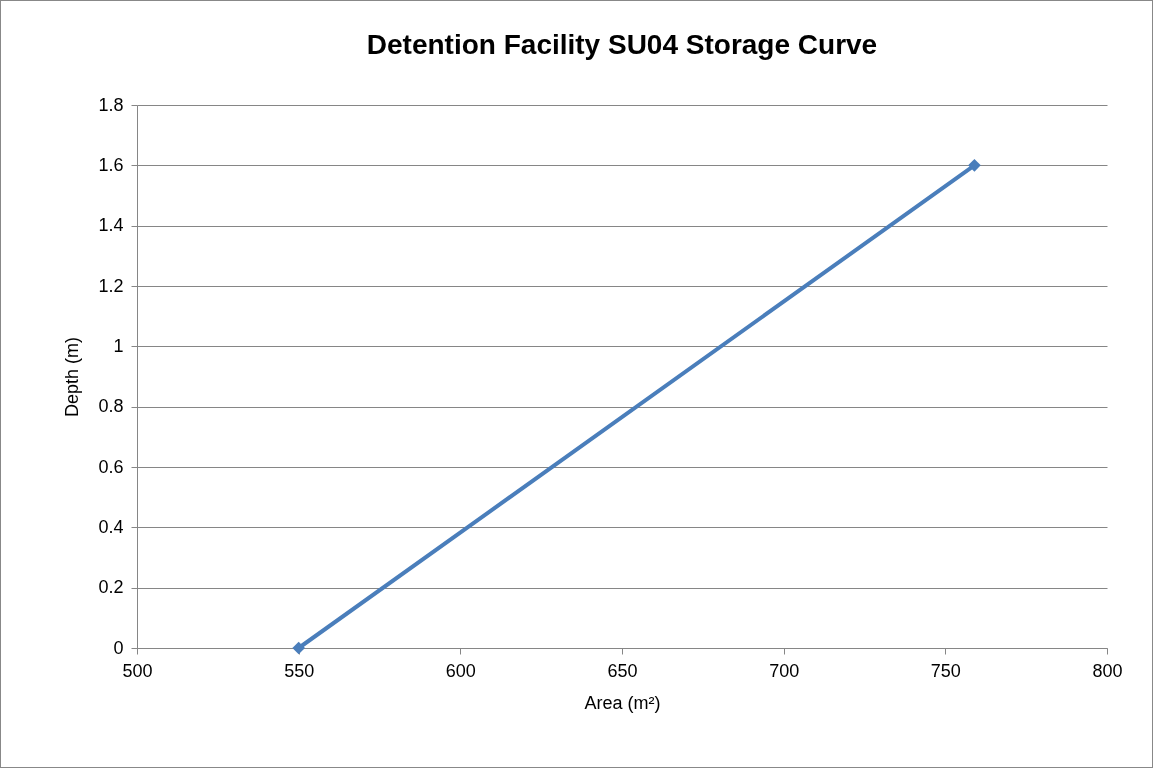 Image resolution: width=1153 pixels, height=768 pixels. What do you see at coordinates (111, 225) in the screenshot?
I see `y-tick-label: 1.4` at bounding box center [111, 225].